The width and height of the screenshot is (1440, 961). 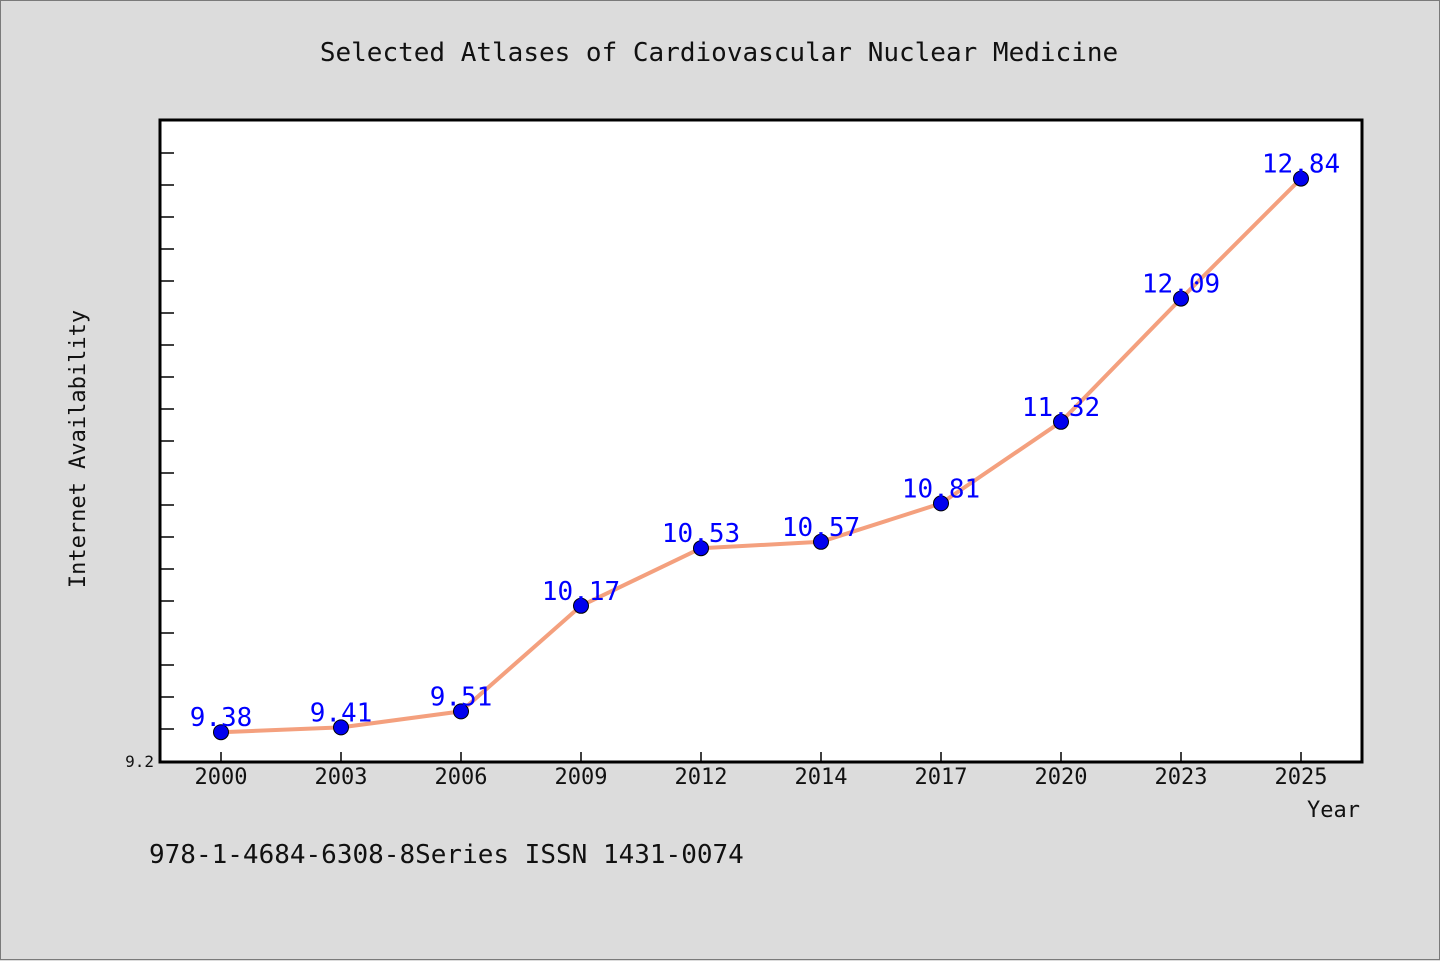 I want to click on x-axis-label: Year, so click(x=1333, y=810).